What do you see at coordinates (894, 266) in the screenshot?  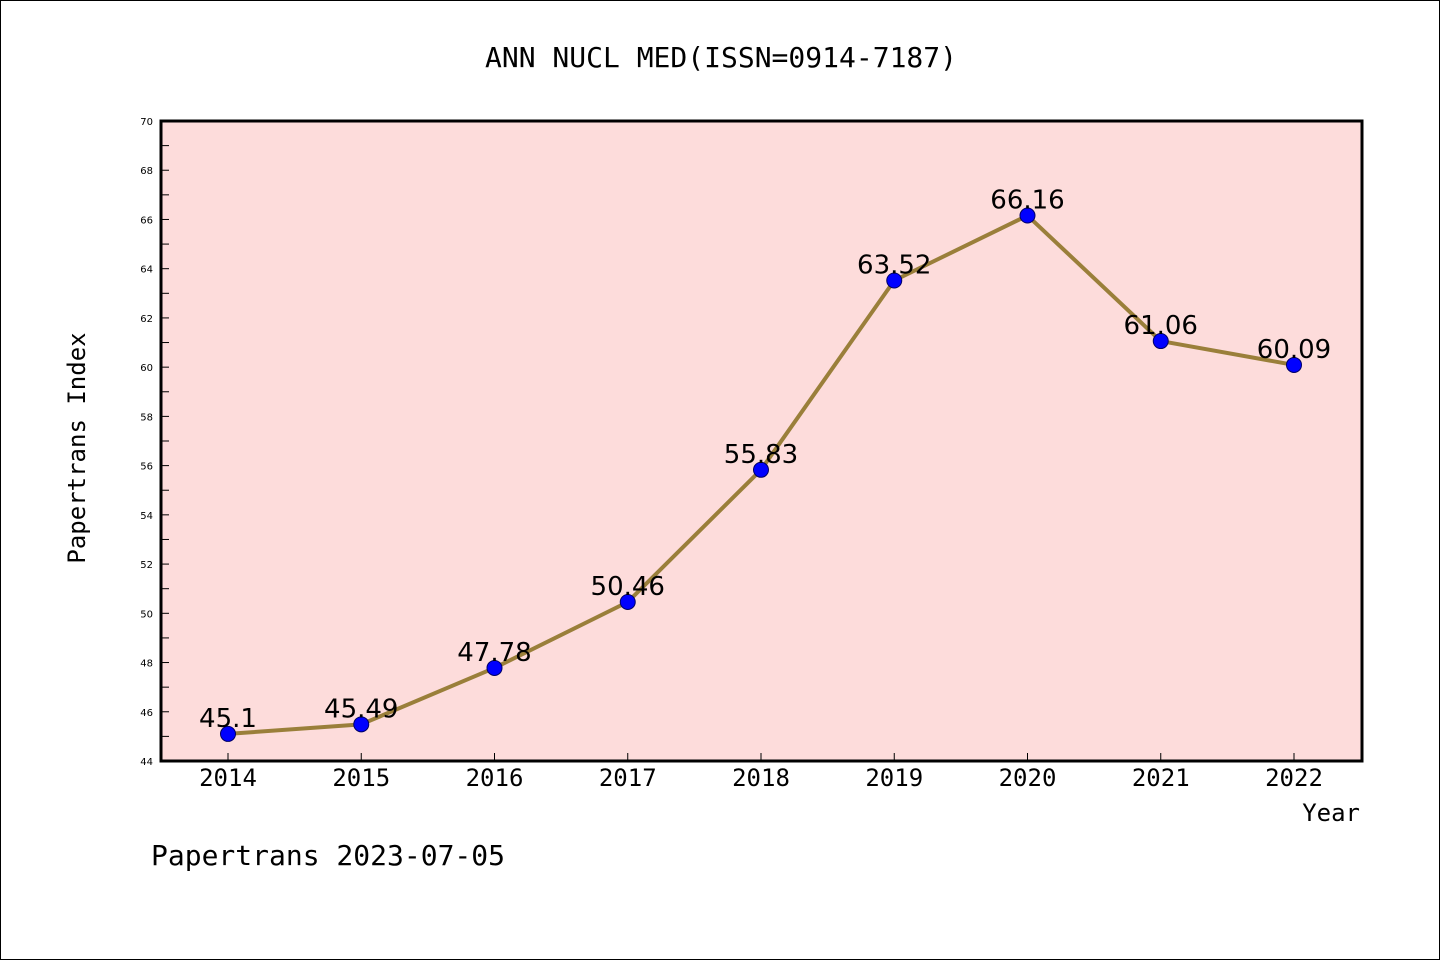 I see `data-value-label: 63.52` at bounding box center [894, 266].